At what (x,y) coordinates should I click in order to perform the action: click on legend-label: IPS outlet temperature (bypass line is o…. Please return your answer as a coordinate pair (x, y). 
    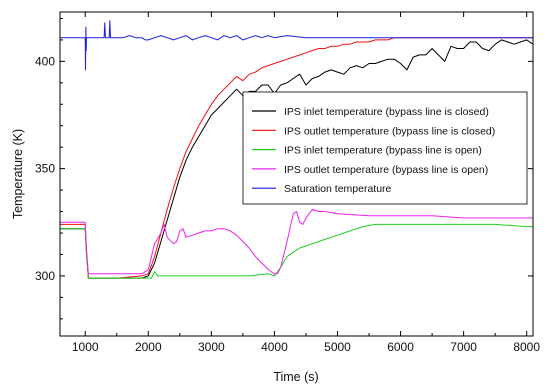
    Looking at the image, I should click on (386, 170).